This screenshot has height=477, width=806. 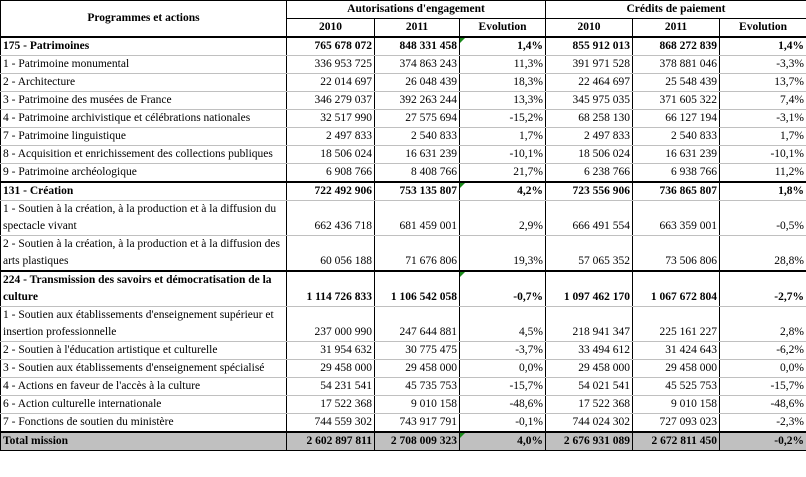 What do you see at coordinates (762, 118) in the screenshot?
I see `cp-evolution-cell: -3,1%` at bounding box center [762, 118].